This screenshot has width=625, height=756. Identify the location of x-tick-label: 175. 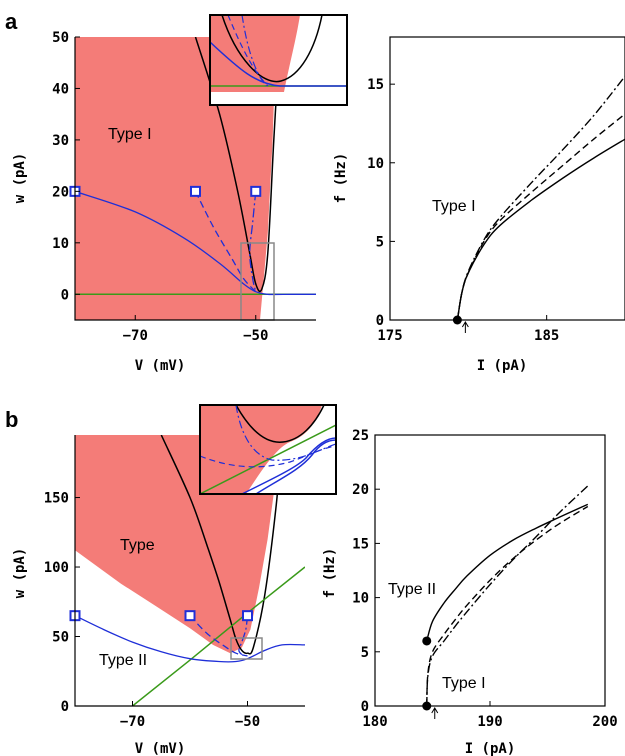
(389, 336).